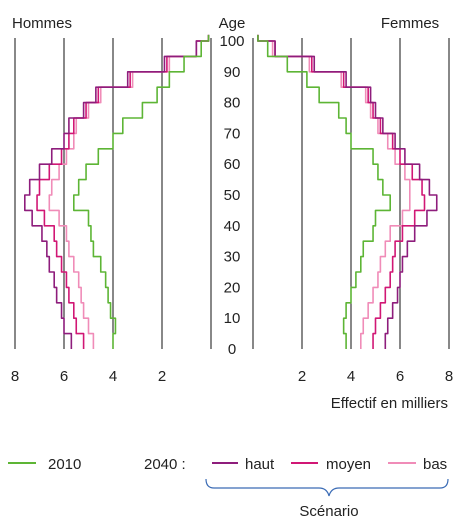 Image resolution: width=453 pixels, height=522 pixels. Describe the element at coordinates (435, 464) in the screenshot. I see `legend-label-bas: bas` at that location.